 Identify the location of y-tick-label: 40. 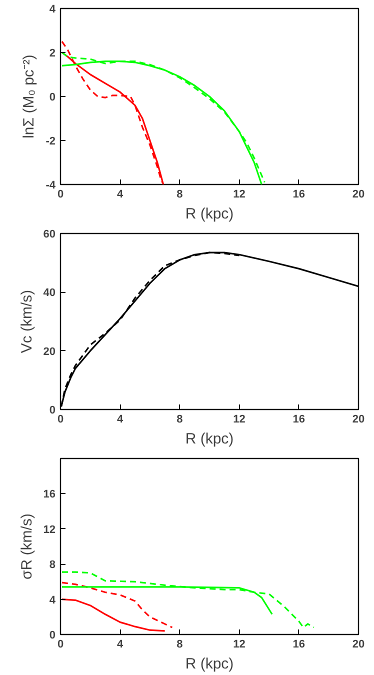
(49, 293).